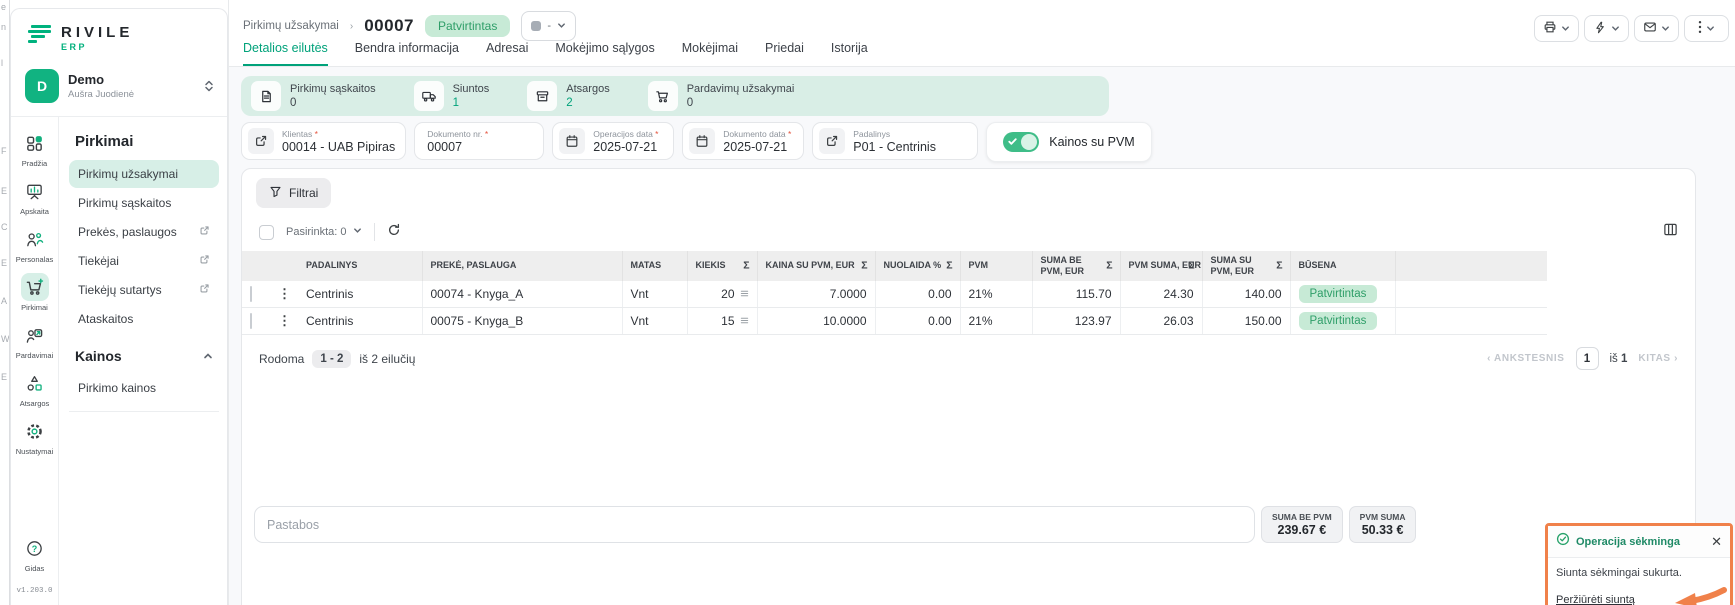 The height and width of the screenshot is (605, 1735). Describe the element at coordinates (872, 133) in the screenshot. I see `field-label: Padalinys` at that location.